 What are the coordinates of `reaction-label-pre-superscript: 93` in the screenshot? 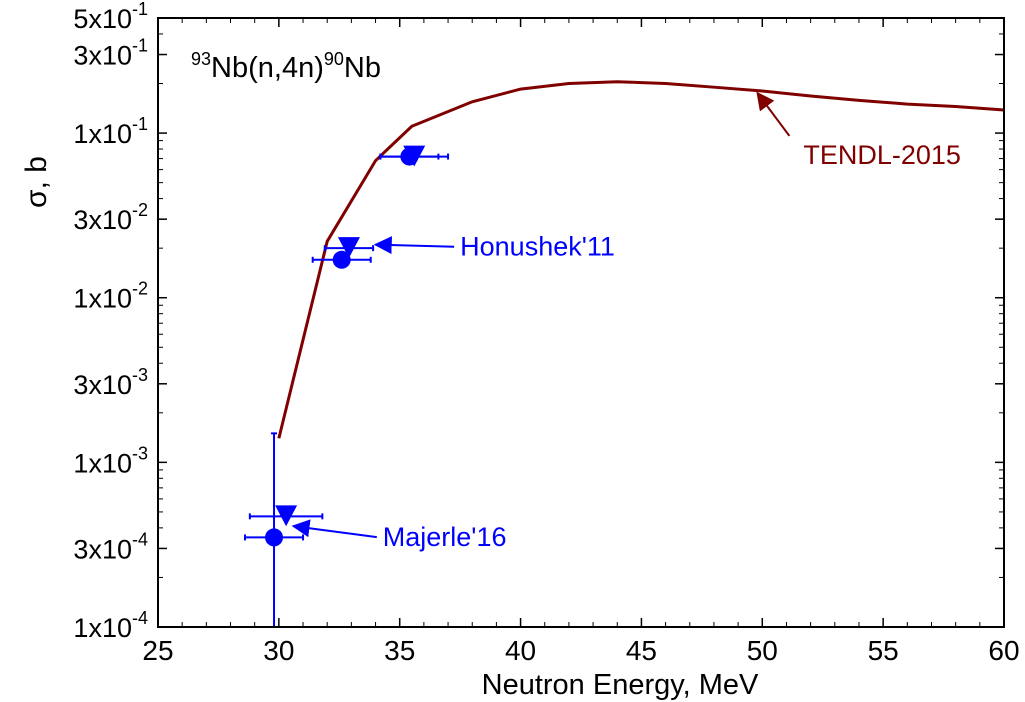 It's located at (201, 59).